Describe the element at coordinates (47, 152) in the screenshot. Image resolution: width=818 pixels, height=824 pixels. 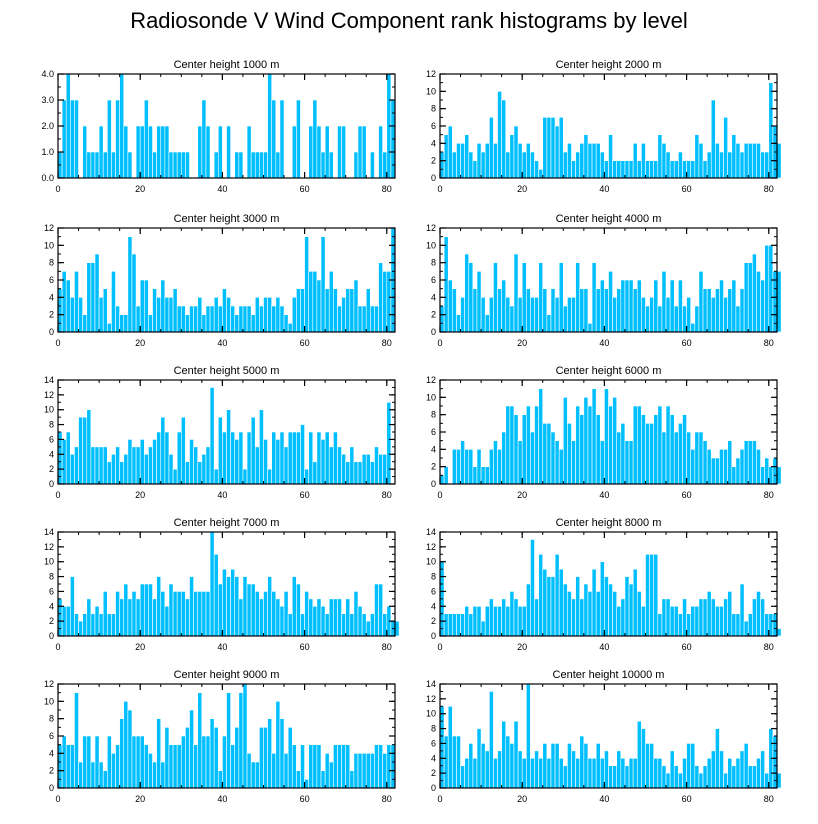
I see `y-tick-label: 1.0` at that location.